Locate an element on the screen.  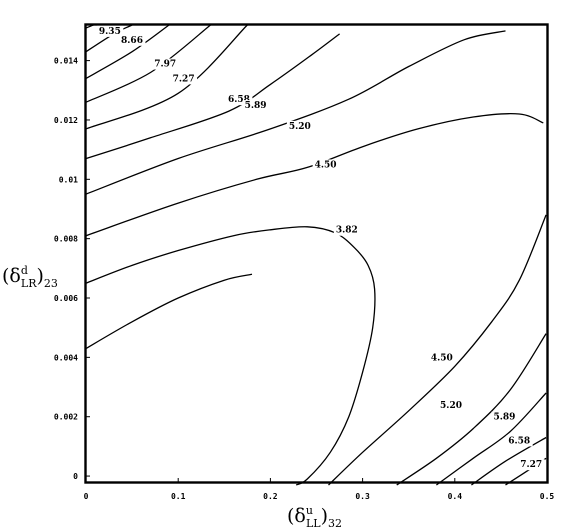
x-axis-label-close: ) is located at coordinates (324, 516).